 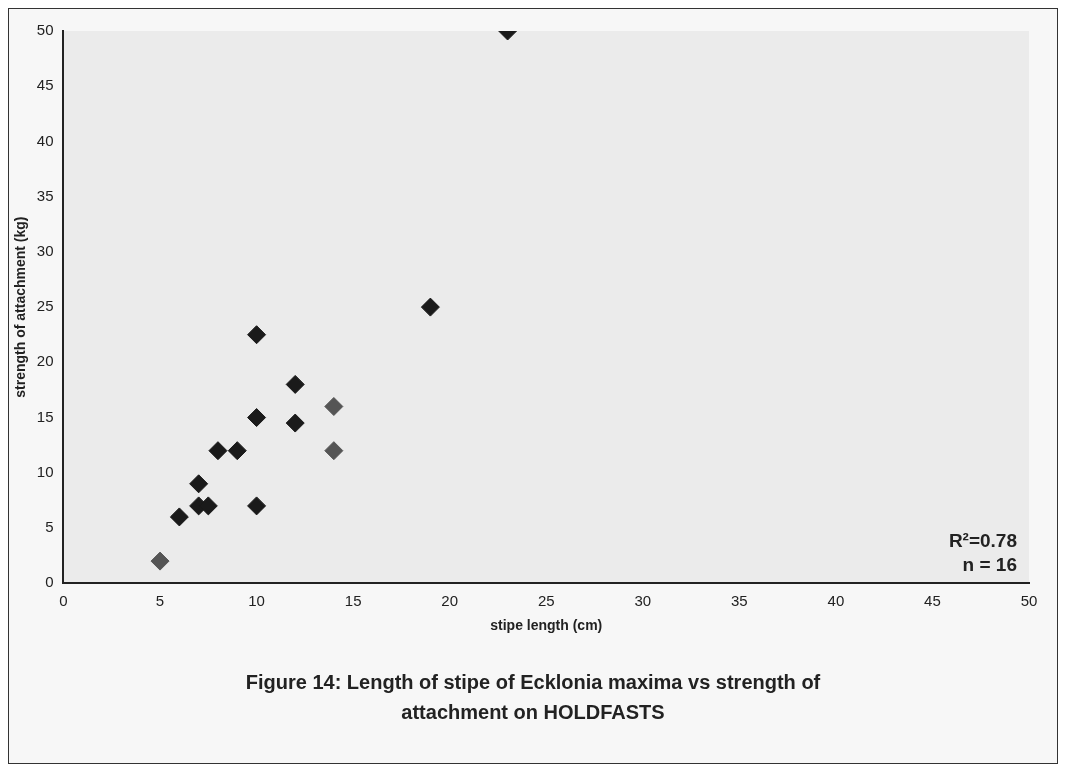 I want to click on text: Figure 14: Length of stipe of Ecklonia maxima vs strength of attachment on HOLDFASTS, so click(x=533, y=697).